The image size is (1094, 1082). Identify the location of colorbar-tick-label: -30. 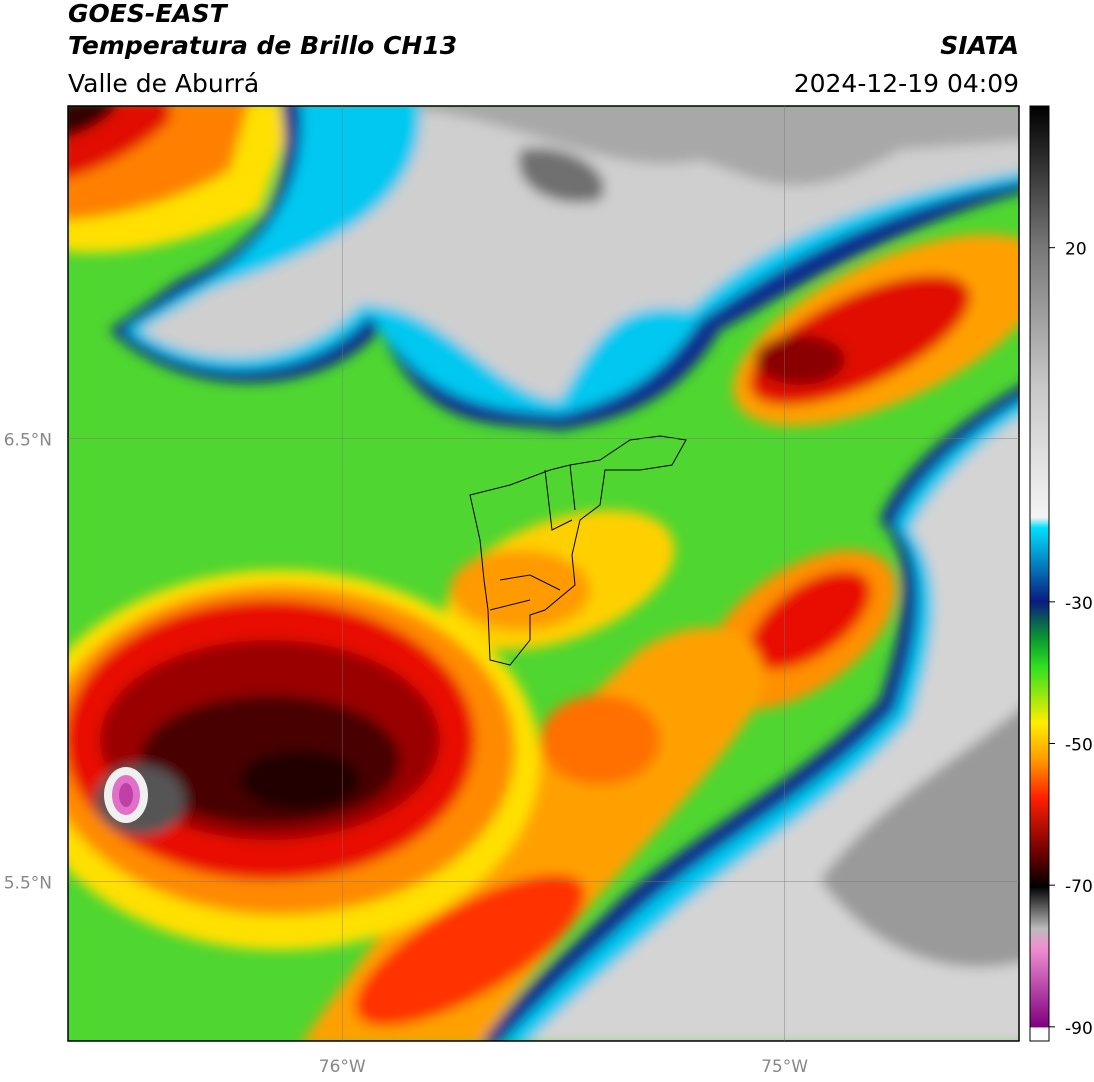
(1079, 604).